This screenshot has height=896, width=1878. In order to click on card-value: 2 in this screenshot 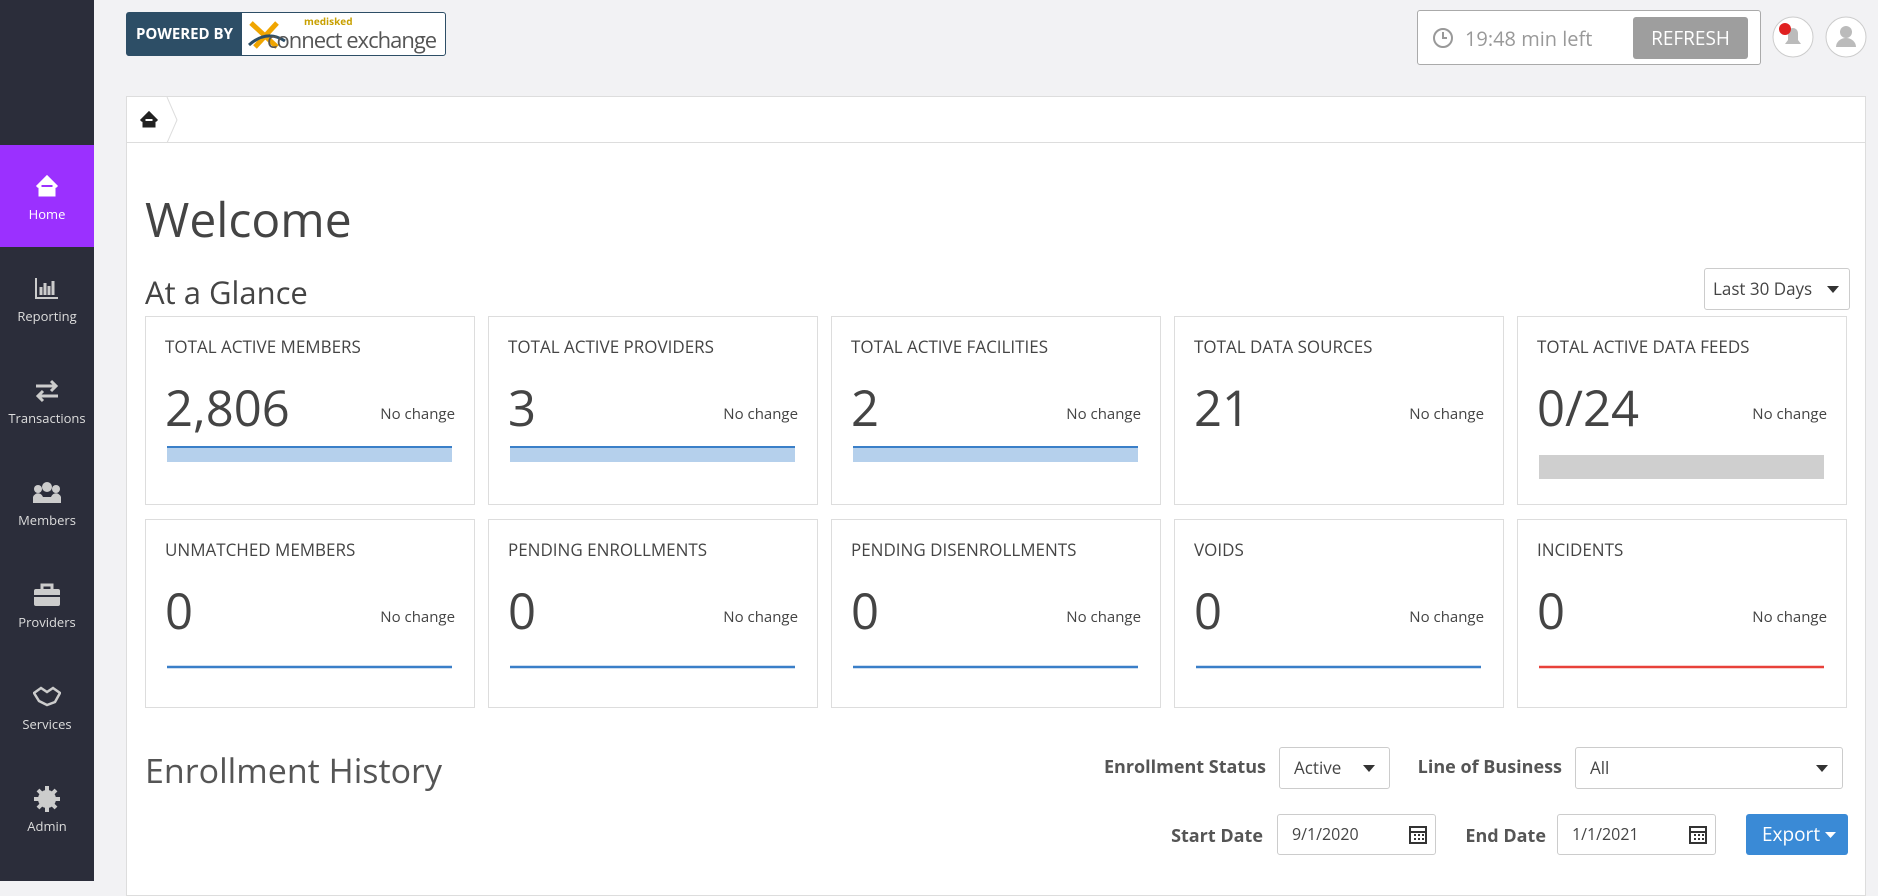, I will do `click(865, 408)`.